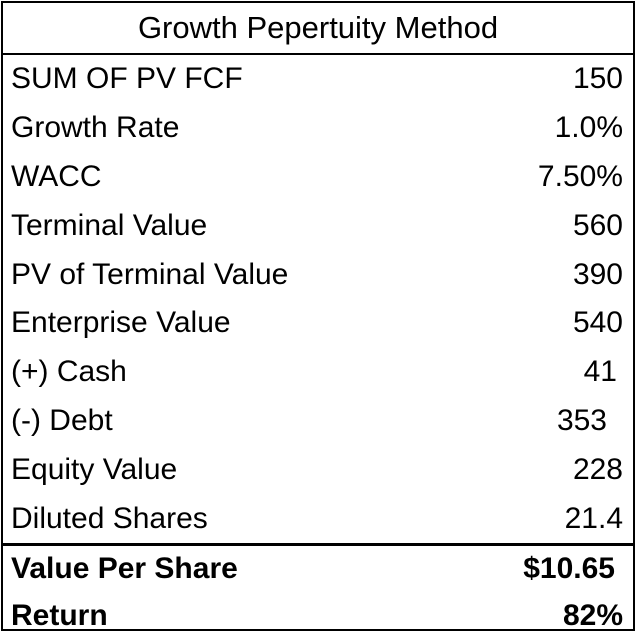 Image resolution: width=640 pixels, height=641 pixels. What do you see at coordinates (318, 29) in the screenshot?
I see `table-title: Growth Pepertuity Method` at bounding box center [318, 29].